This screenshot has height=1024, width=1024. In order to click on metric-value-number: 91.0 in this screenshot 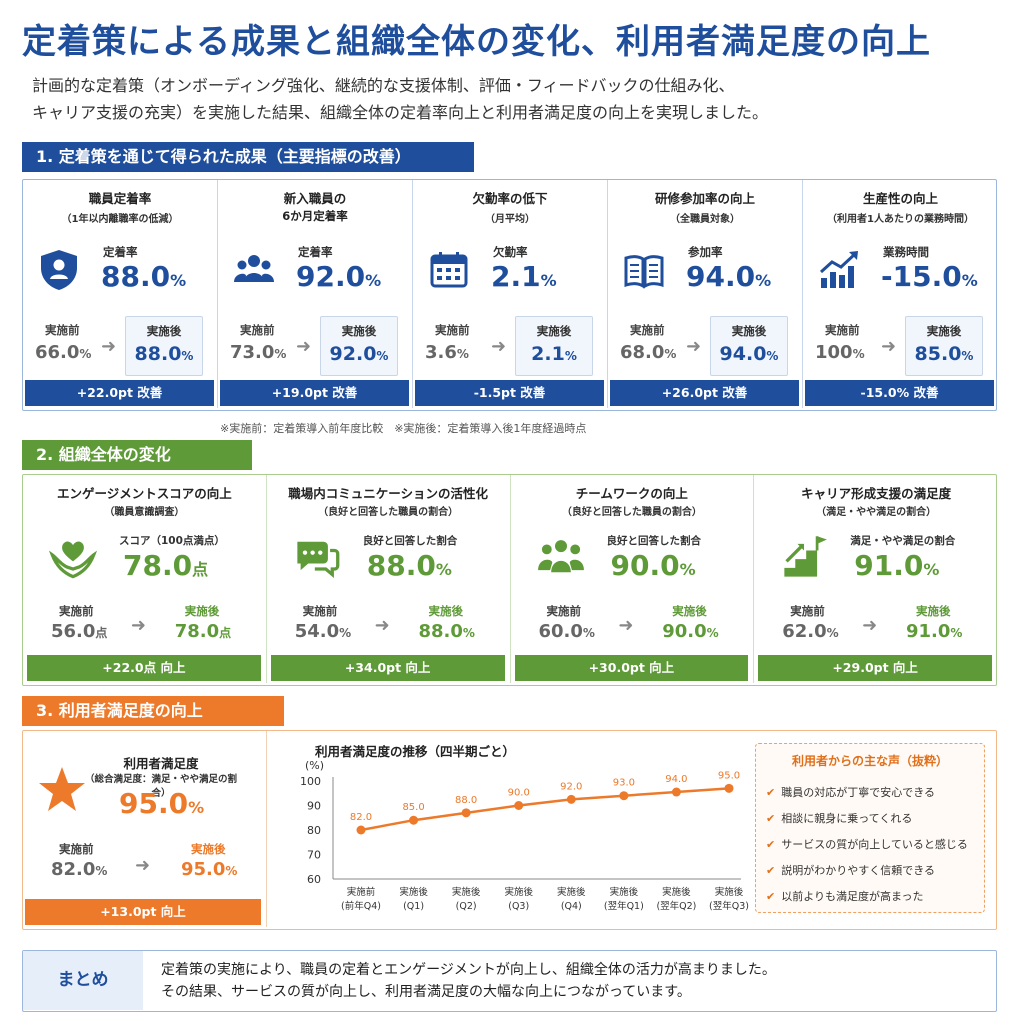, I will do `click(889, 565)`.